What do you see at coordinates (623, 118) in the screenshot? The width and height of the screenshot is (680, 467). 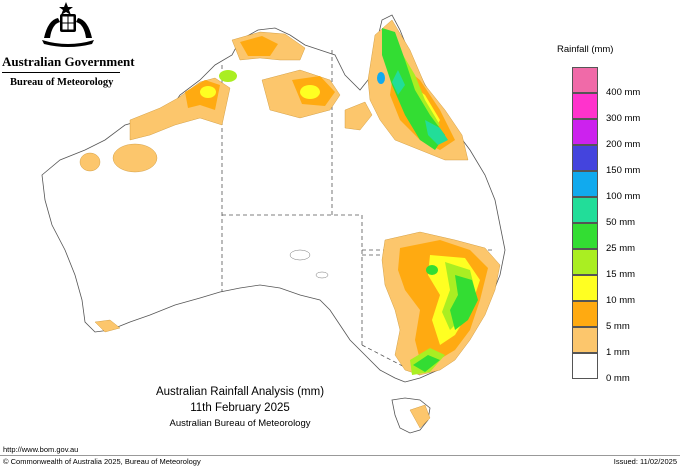 I see `legend-label: 300 mm` at bounding box center [623, 118].